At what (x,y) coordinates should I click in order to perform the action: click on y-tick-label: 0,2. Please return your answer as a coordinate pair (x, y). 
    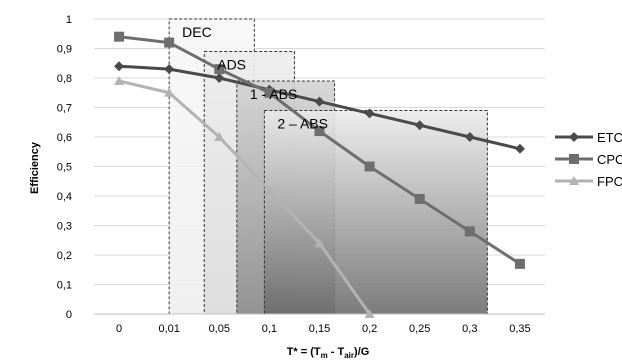
    Looking at the image, I should click on (64, 256).